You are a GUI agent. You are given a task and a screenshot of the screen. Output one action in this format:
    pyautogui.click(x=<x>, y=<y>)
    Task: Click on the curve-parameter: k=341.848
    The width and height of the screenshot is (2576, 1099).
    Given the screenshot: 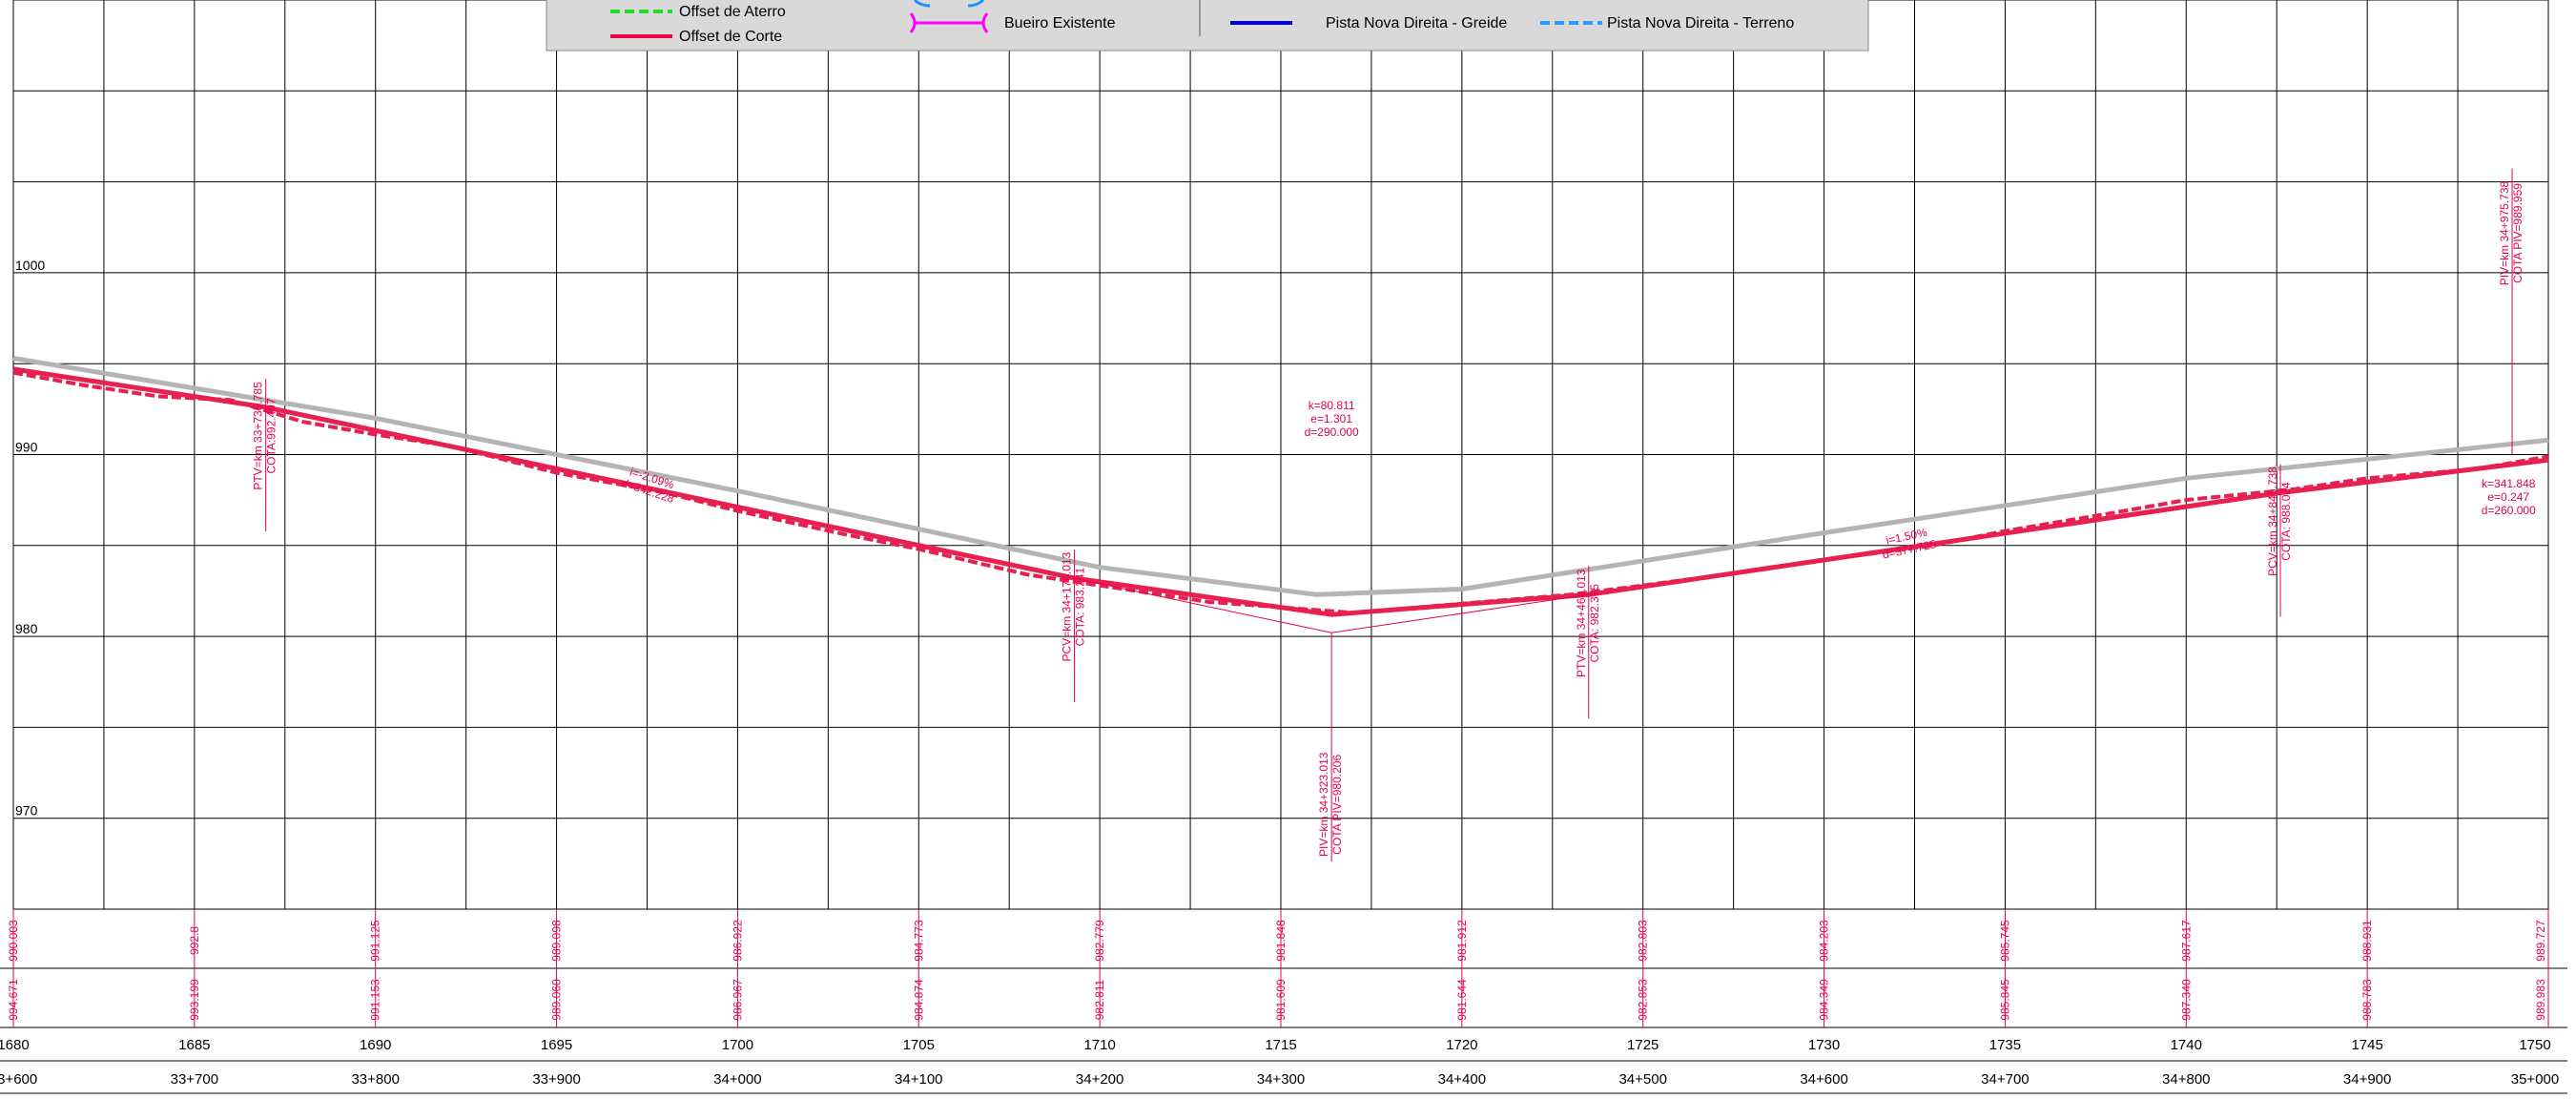 What is the action you would take?
    pyautogui.click(x=2509, y=484)
    